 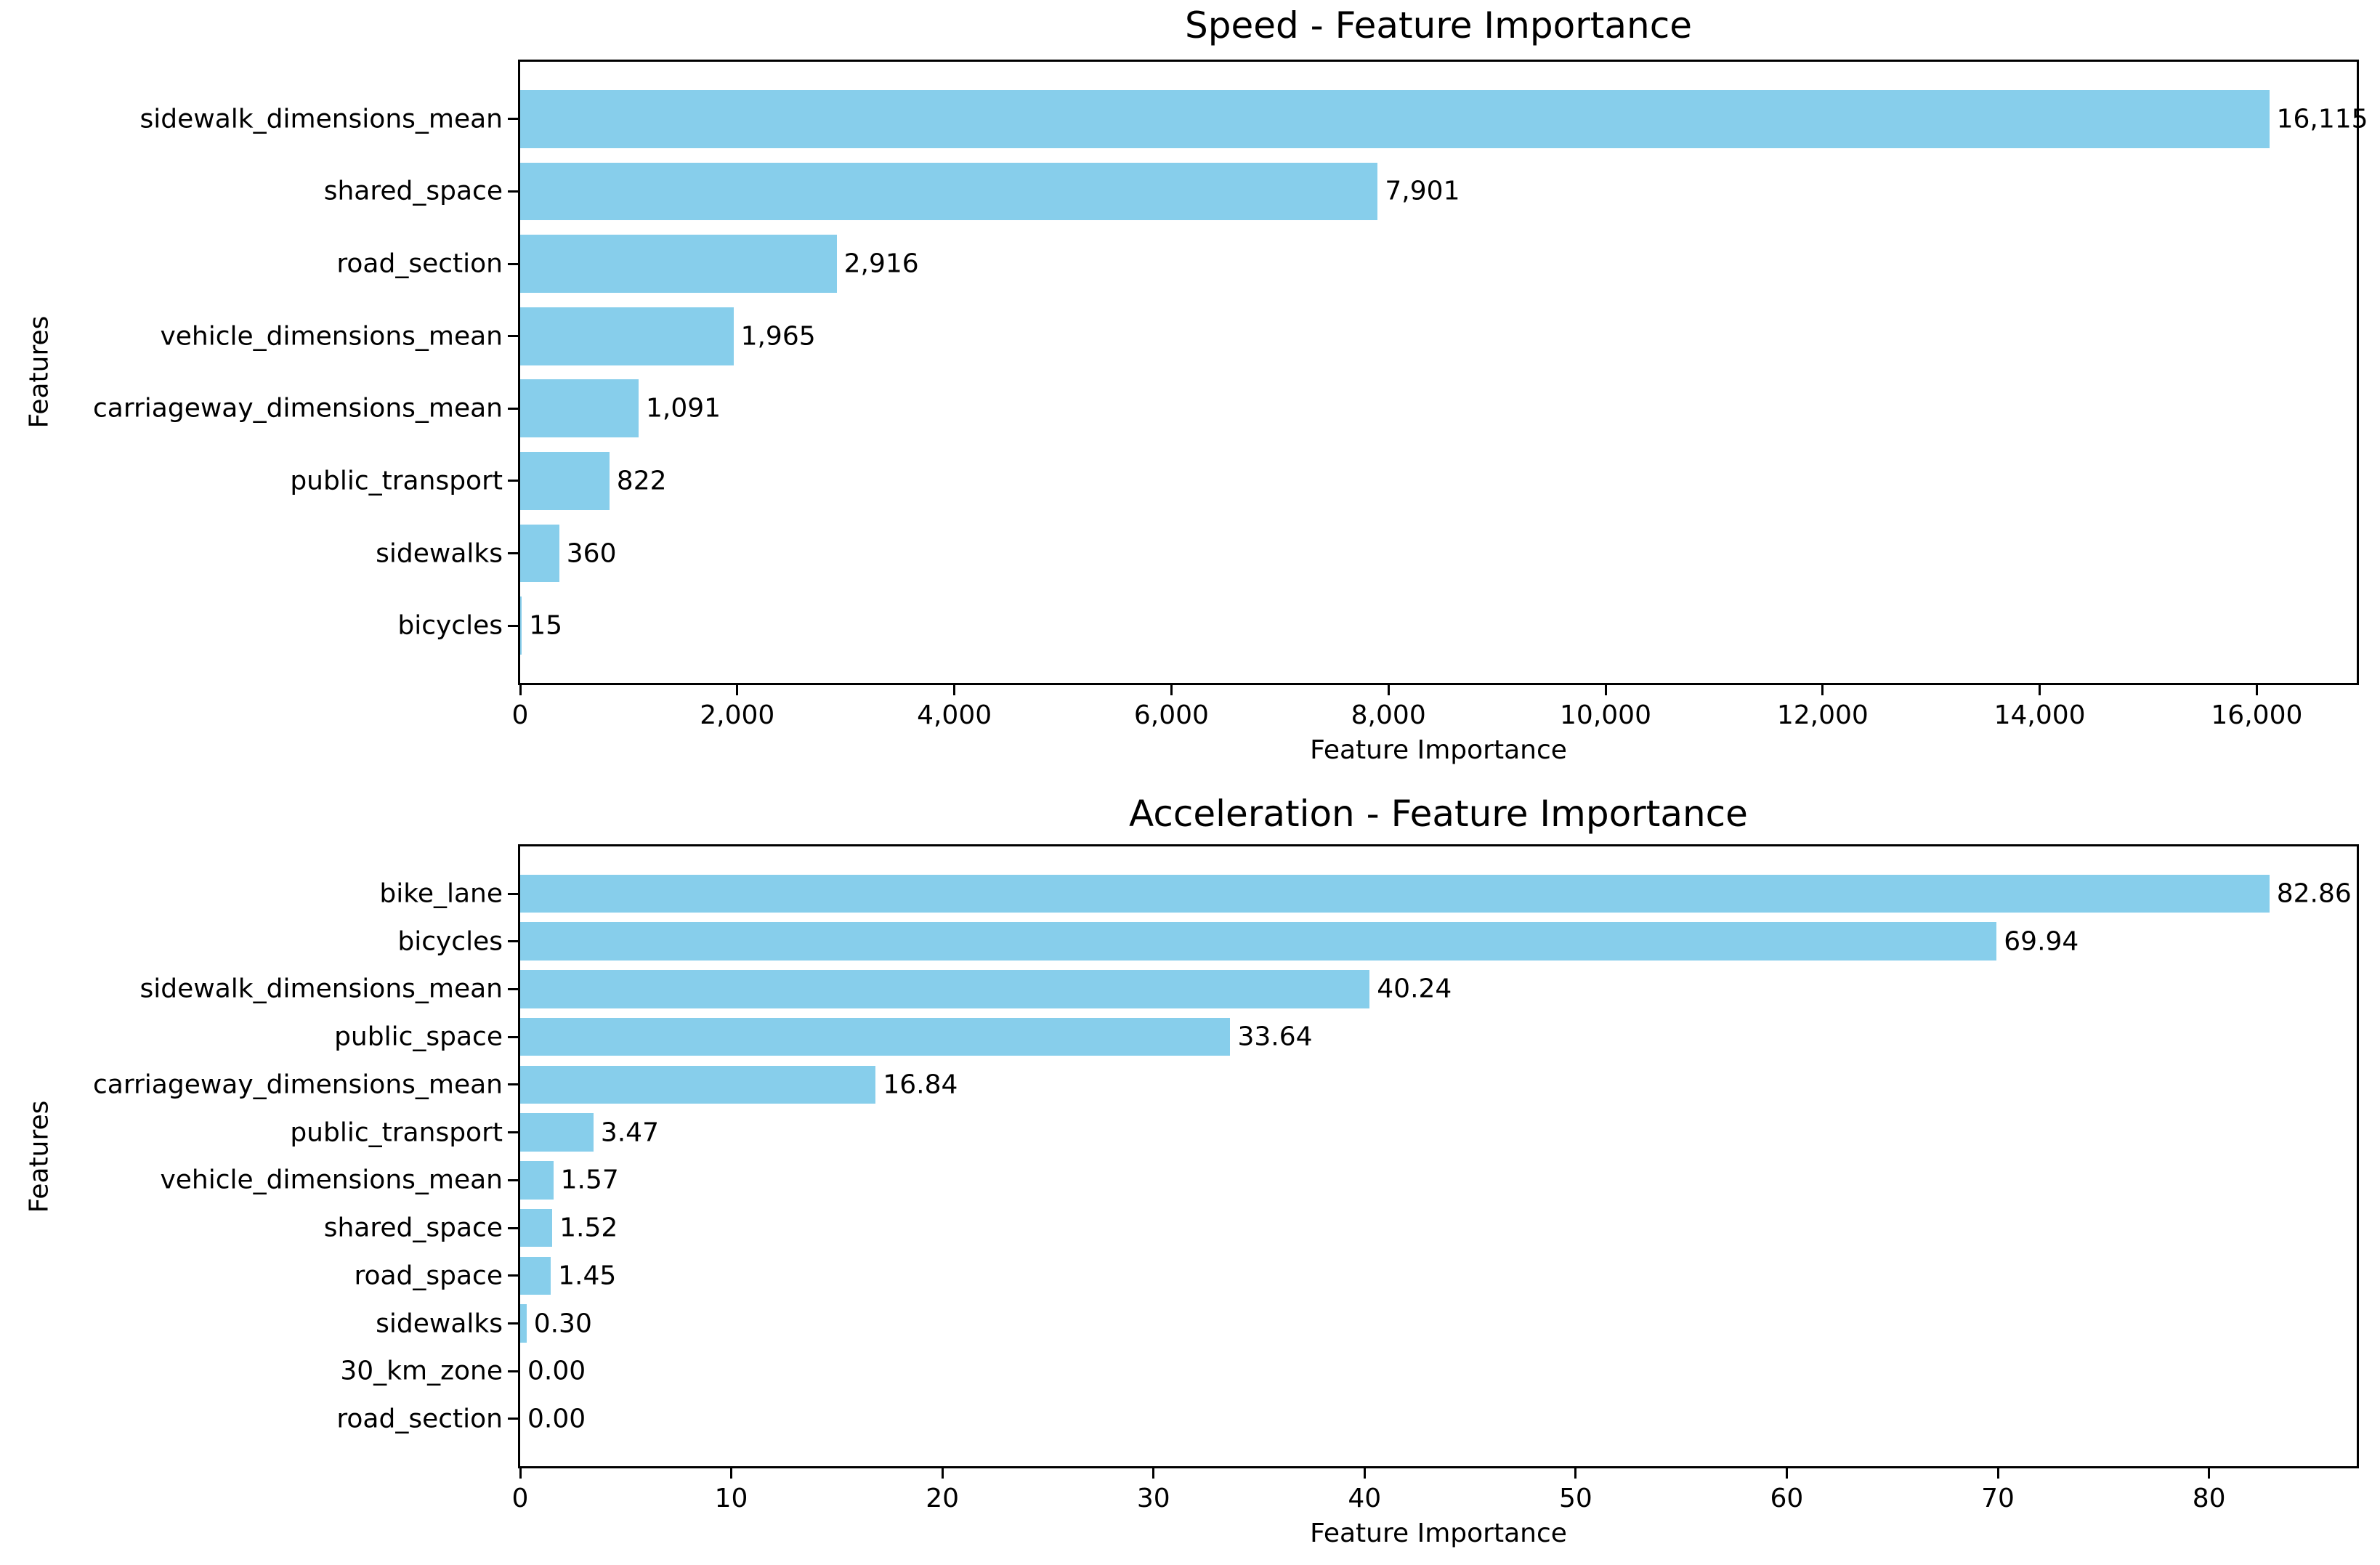 What do you see at coordinates (428, 1276) in the screenshot?
I see `category-label-road_space: road_space` at bounding box center [428, 1276].